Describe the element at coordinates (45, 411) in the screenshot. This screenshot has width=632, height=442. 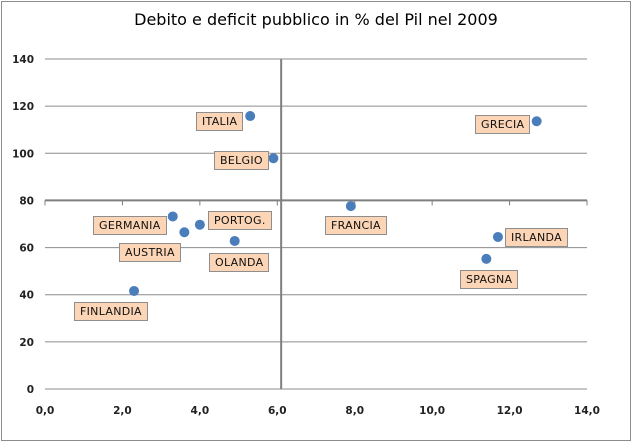
I see `x-tick-label: 0,0` at that location.